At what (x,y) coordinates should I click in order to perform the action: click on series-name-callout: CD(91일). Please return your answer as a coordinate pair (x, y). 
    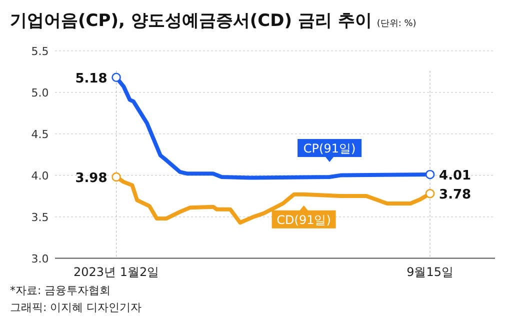
    Looking at the image, I should click on (304, 216).